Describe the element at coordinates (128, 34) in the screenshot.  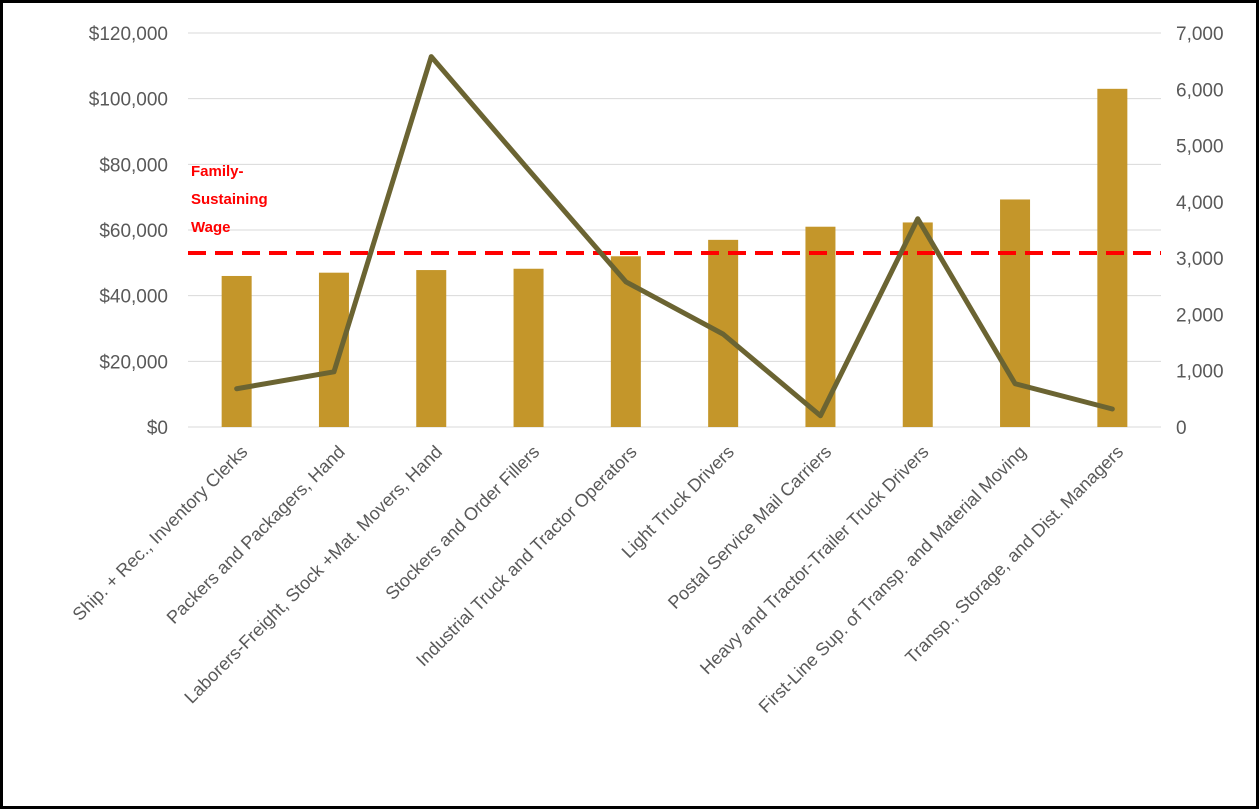
I see `left-axis-tick-label: $120,000` at that location.